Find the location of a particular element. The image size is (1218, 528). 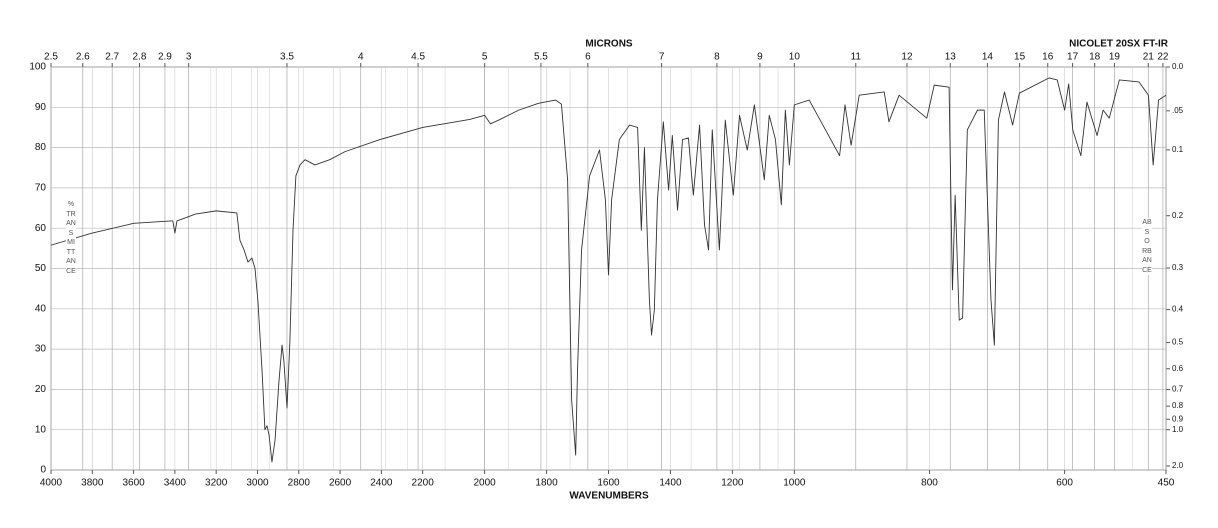

x2-tick-label: 9 is located at coordinates (760, 57).